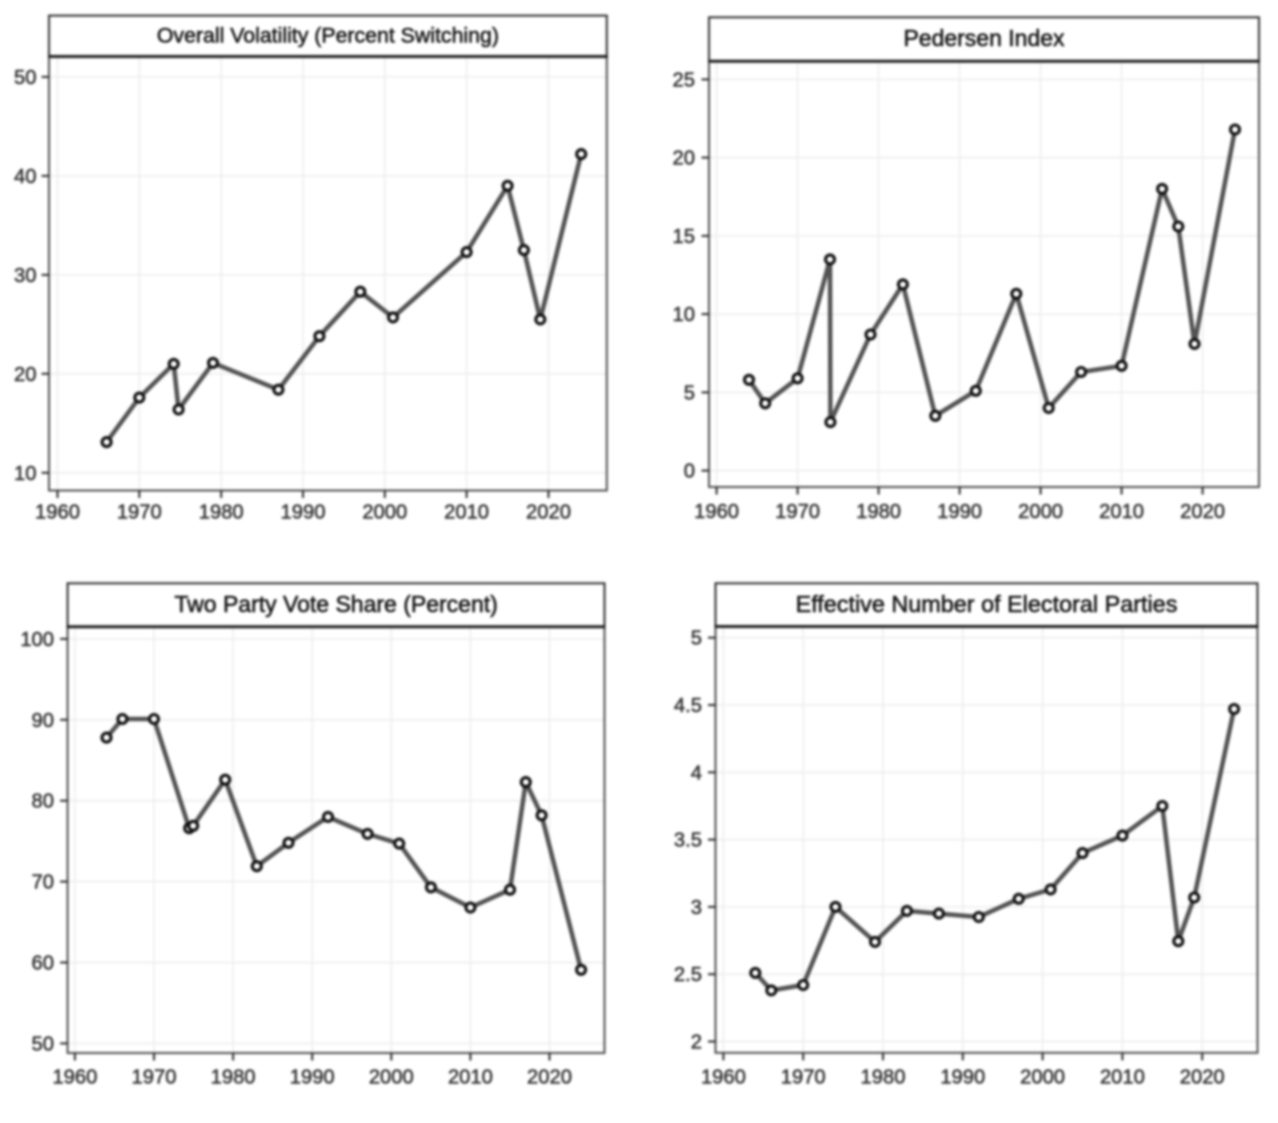  I want to click on svg-text:Effective Number of Electoral: Effective Number of Electoral Parties, so click(987, 604).